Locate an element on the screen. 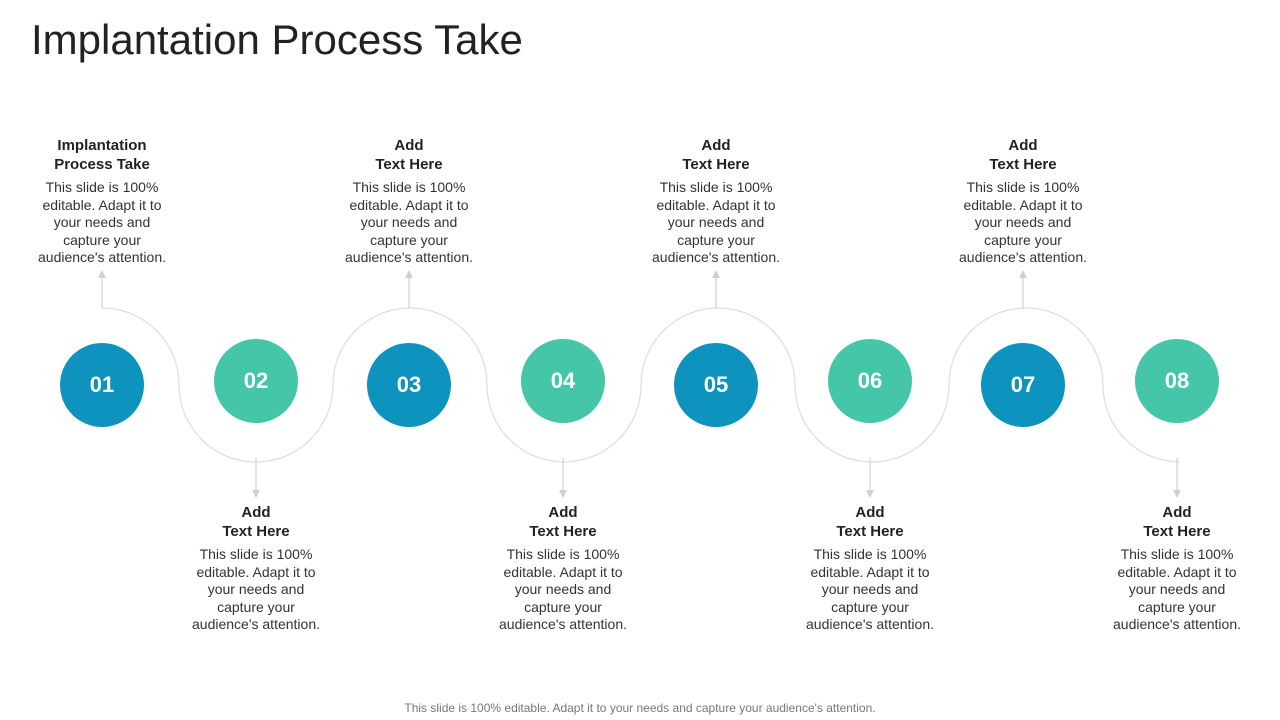  step-number: 06 is located at coordinates (870, 380).